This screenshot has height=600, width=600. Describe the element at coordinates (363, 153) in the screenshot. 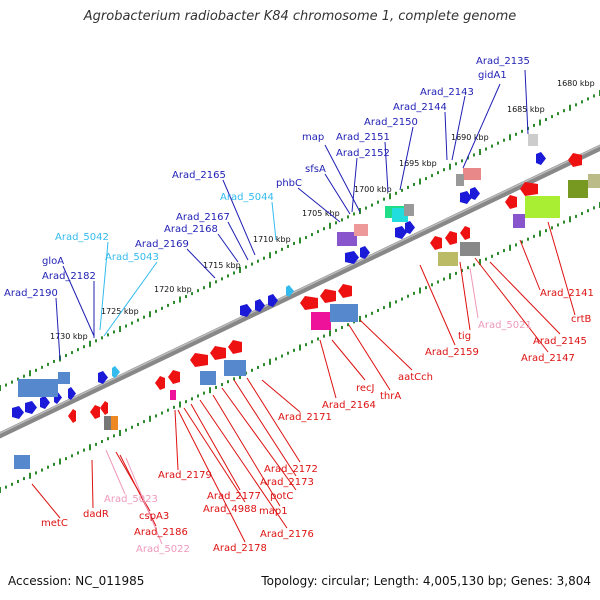

I see `gene-label-Arad_2152: Arad_2152` at that location.